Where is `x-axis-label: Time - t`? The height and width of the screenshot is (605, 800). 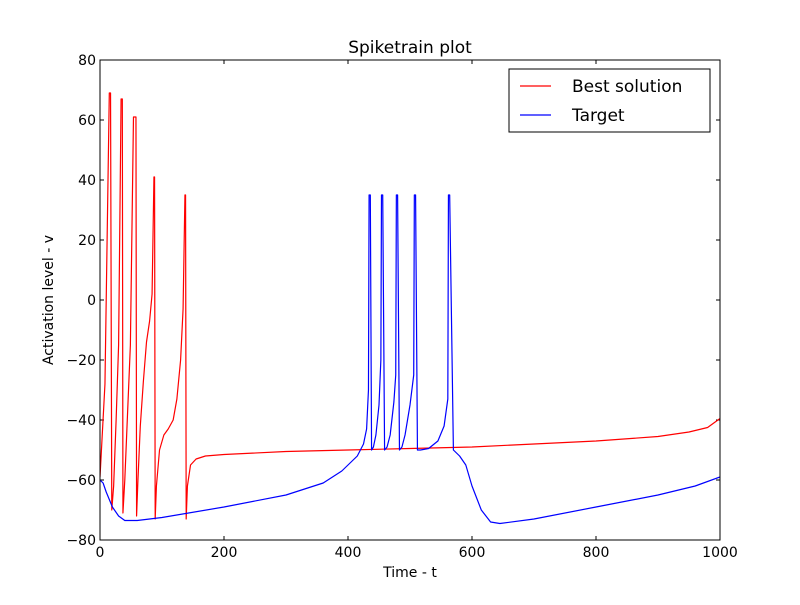
x-axis-label: Time - t is located at coordinates (409, 573).